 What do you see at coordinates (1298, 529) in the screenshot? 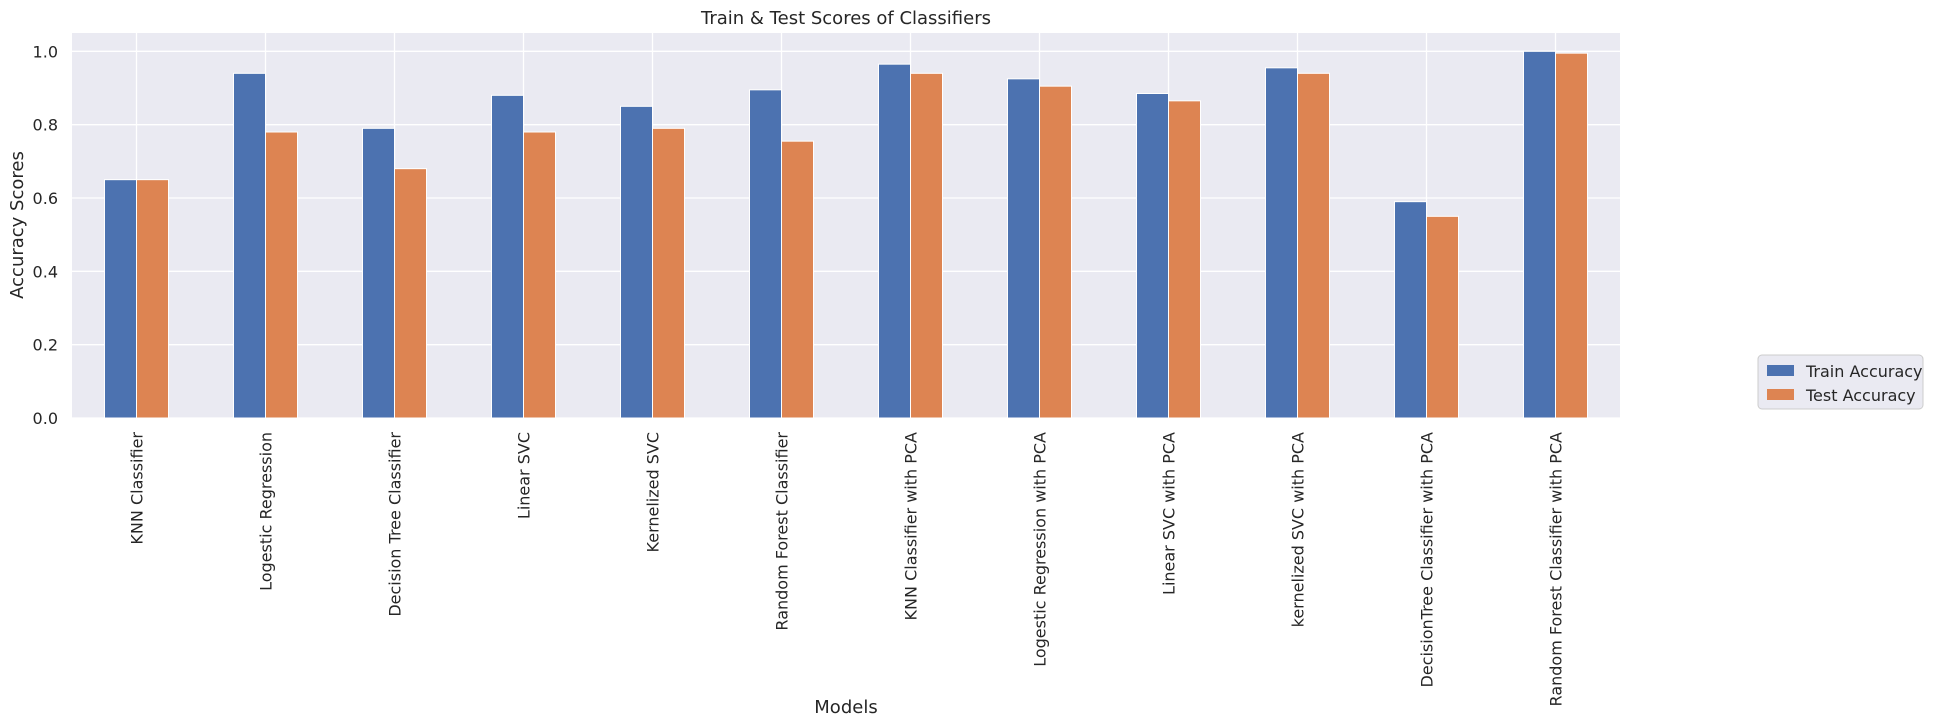
I see `x-tick-label: kernelized SVC with PCA` at bounding box center [1298, 529].